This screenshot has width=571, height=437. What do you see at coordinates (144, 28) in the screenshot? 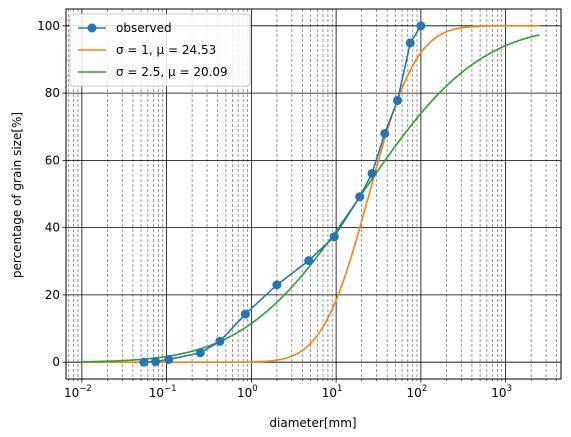
I see `legend-label-observed: observed` at bounding box center [144, 28].